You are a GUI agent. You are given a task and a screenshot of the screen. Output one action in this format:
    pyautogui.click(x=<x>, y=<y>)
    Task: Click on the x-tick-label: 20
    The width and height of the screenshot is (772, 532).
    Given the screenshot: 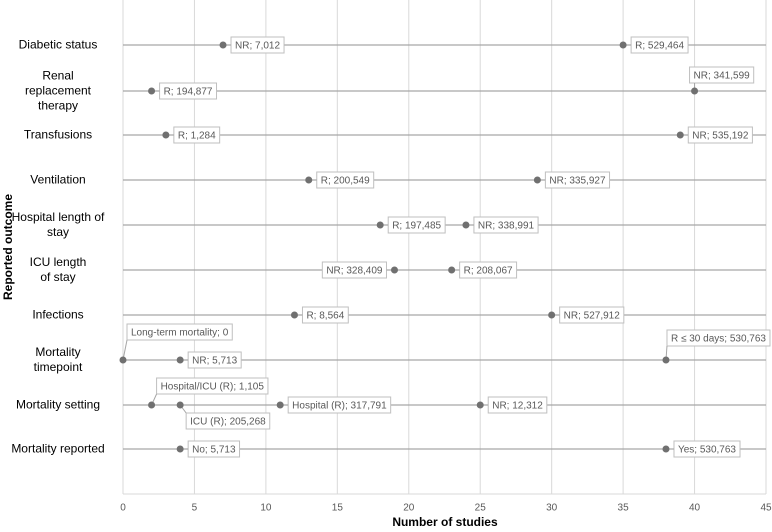 What is the action you would take?
    pyautogui.click(x=409, y=508)
    